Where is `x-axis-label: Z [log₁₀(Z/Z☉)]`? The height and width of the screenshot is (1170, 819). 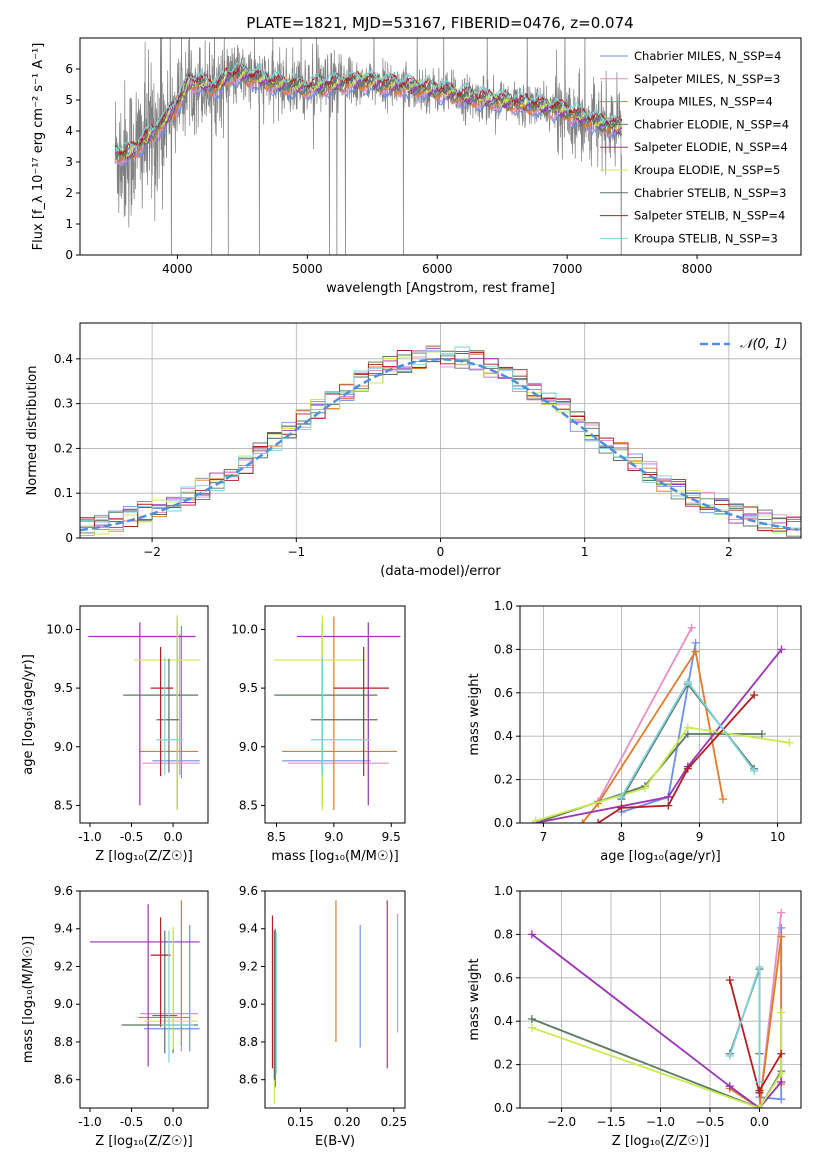 x-axis-label: Z [log₁₀(Z/Z☉)] is located at coordinates (660, 1141).